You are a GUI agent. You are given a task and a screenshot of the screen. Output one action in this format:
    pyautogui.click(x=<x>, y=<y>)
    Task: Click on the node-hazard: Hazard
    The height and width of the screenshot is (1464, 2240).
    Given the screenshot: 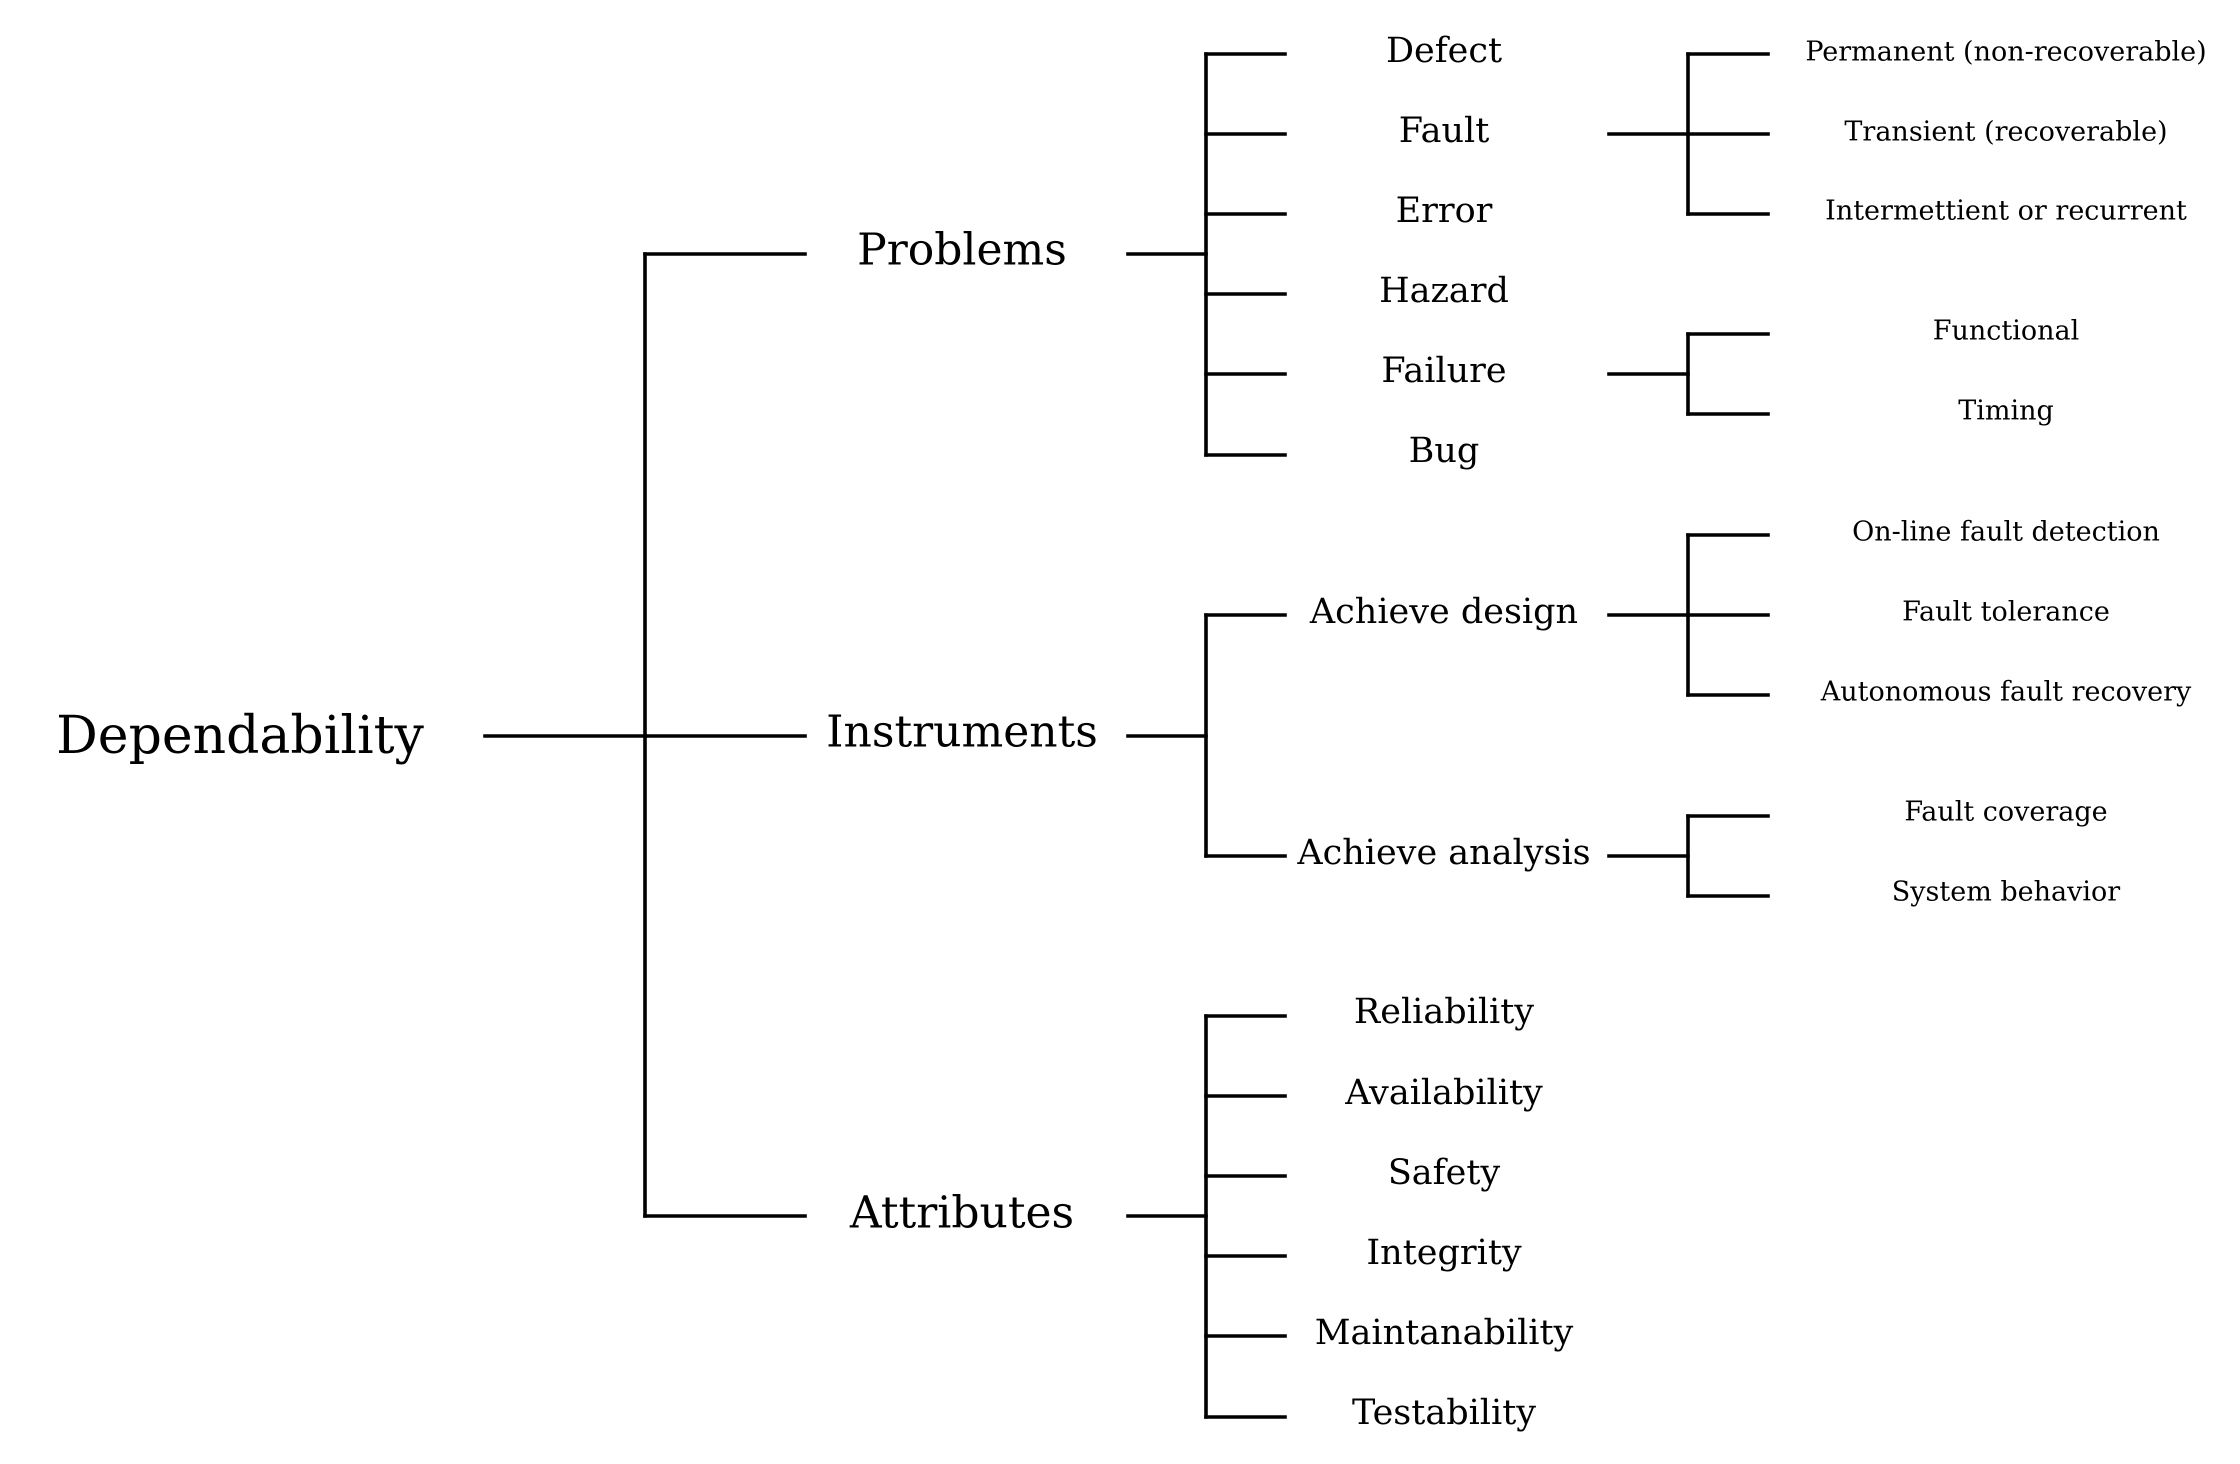 What is the action you would take?
    pyautogui.click(x=1444, y=291)
    